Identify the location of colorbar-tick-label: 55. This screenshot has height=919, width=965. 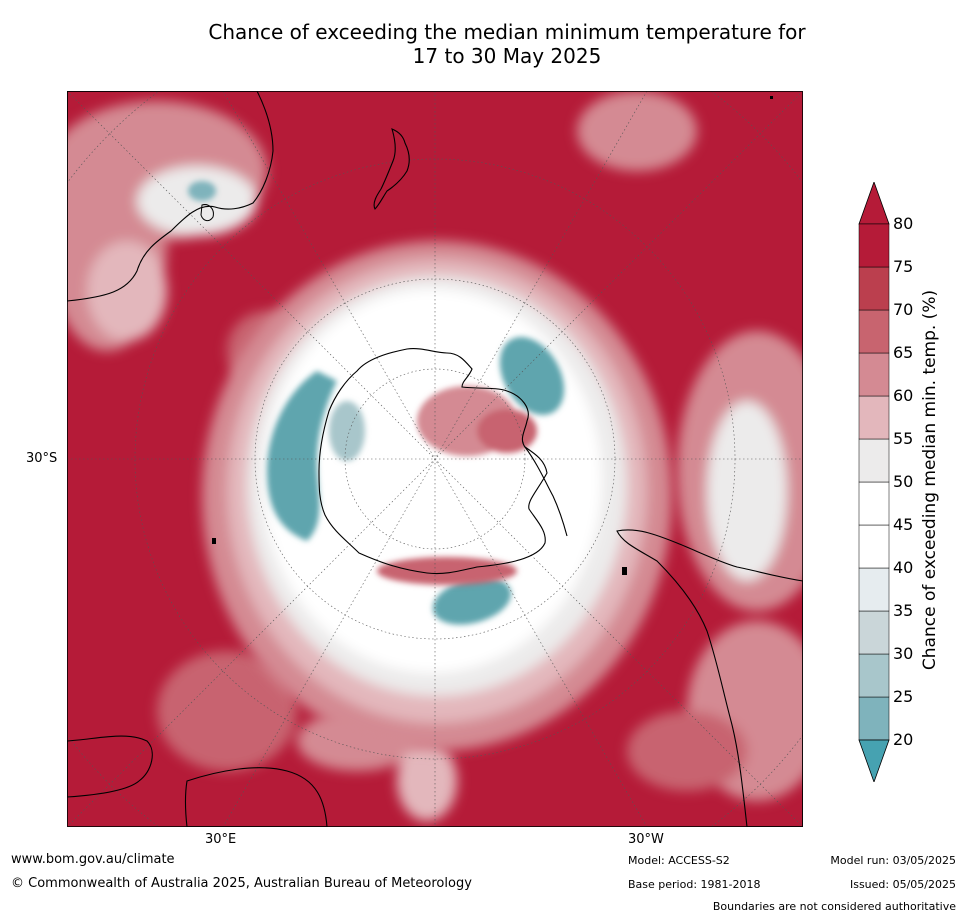
(903, 438).